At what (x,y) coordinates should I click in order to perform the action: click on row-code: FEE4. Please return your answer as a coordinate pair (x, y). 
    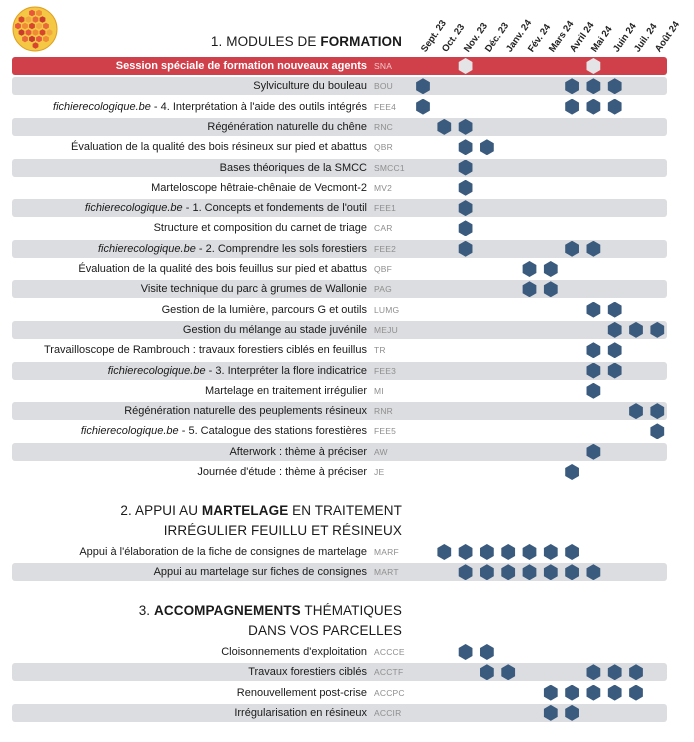
    Looking at the image, I should click on (385, 106).